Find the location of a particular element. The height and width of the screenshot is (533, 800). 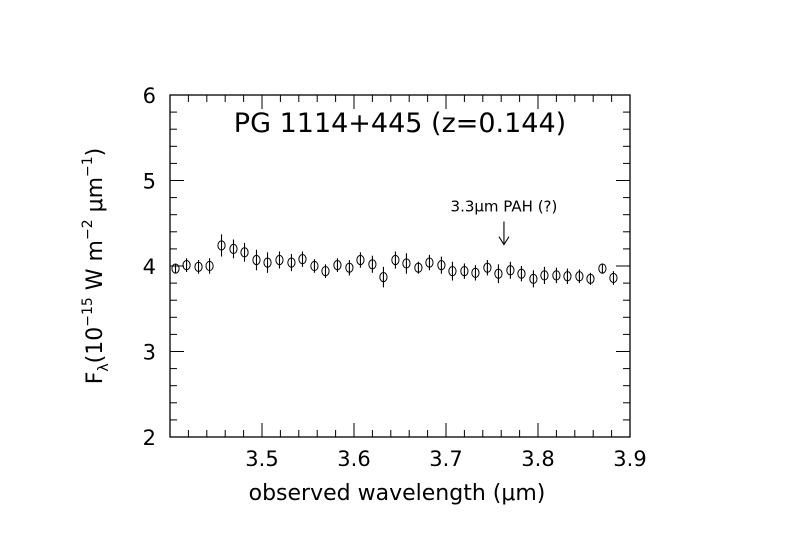

chart-title: PG 1114+445 (z=0.144) is located at coordinates (400, 123).